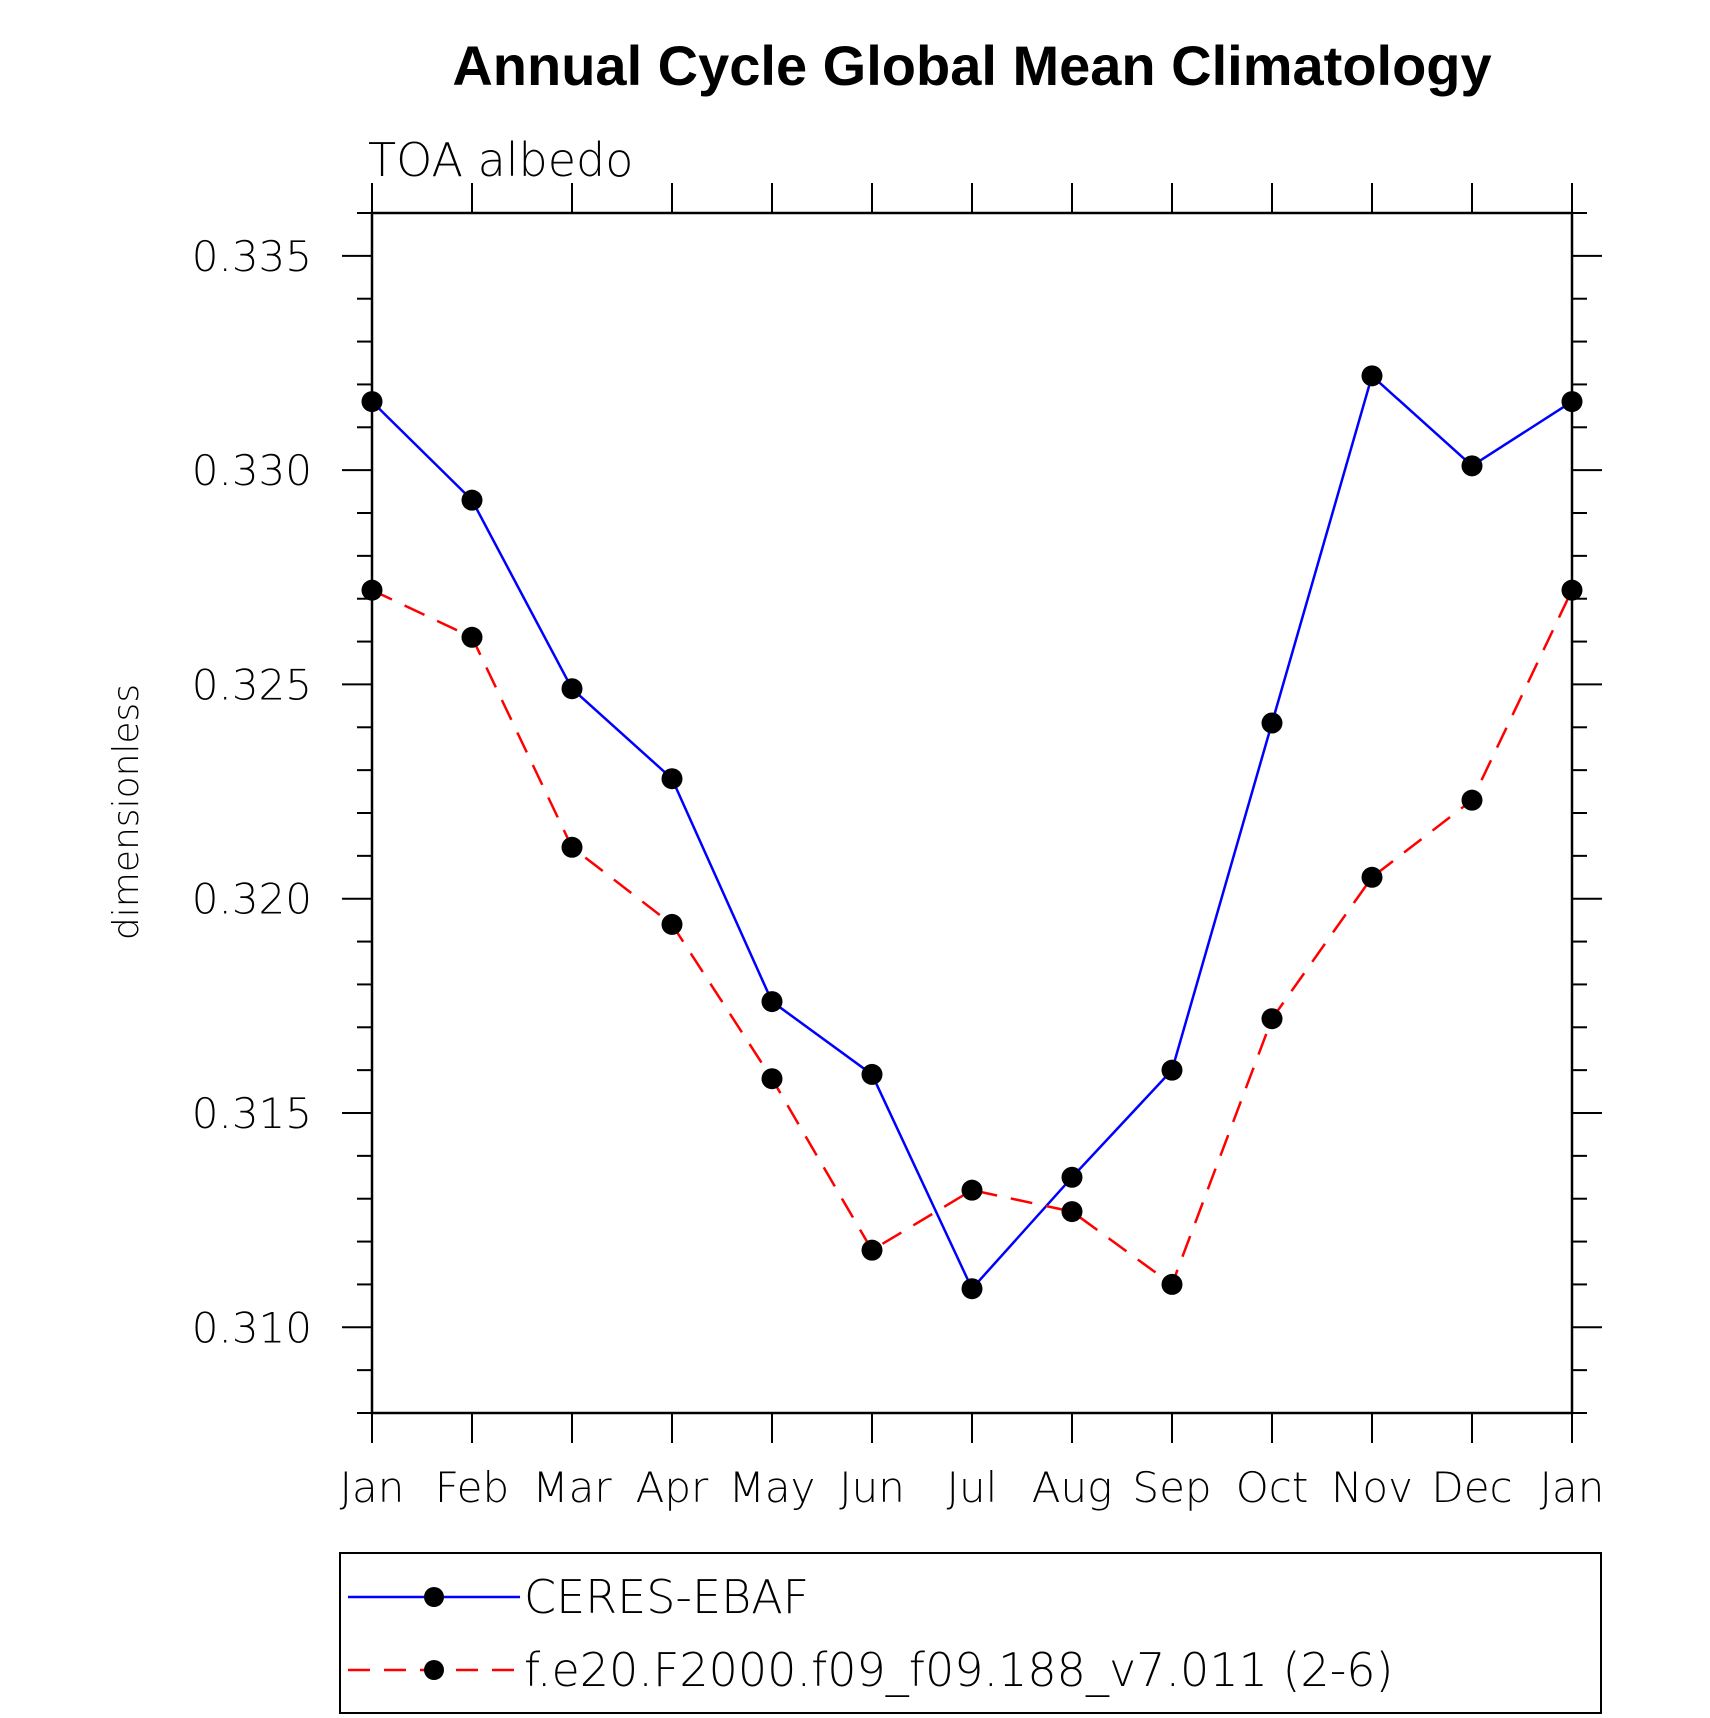  I want to click on legend-label-ceres: CERES-EBAF, so click(666, 1597).